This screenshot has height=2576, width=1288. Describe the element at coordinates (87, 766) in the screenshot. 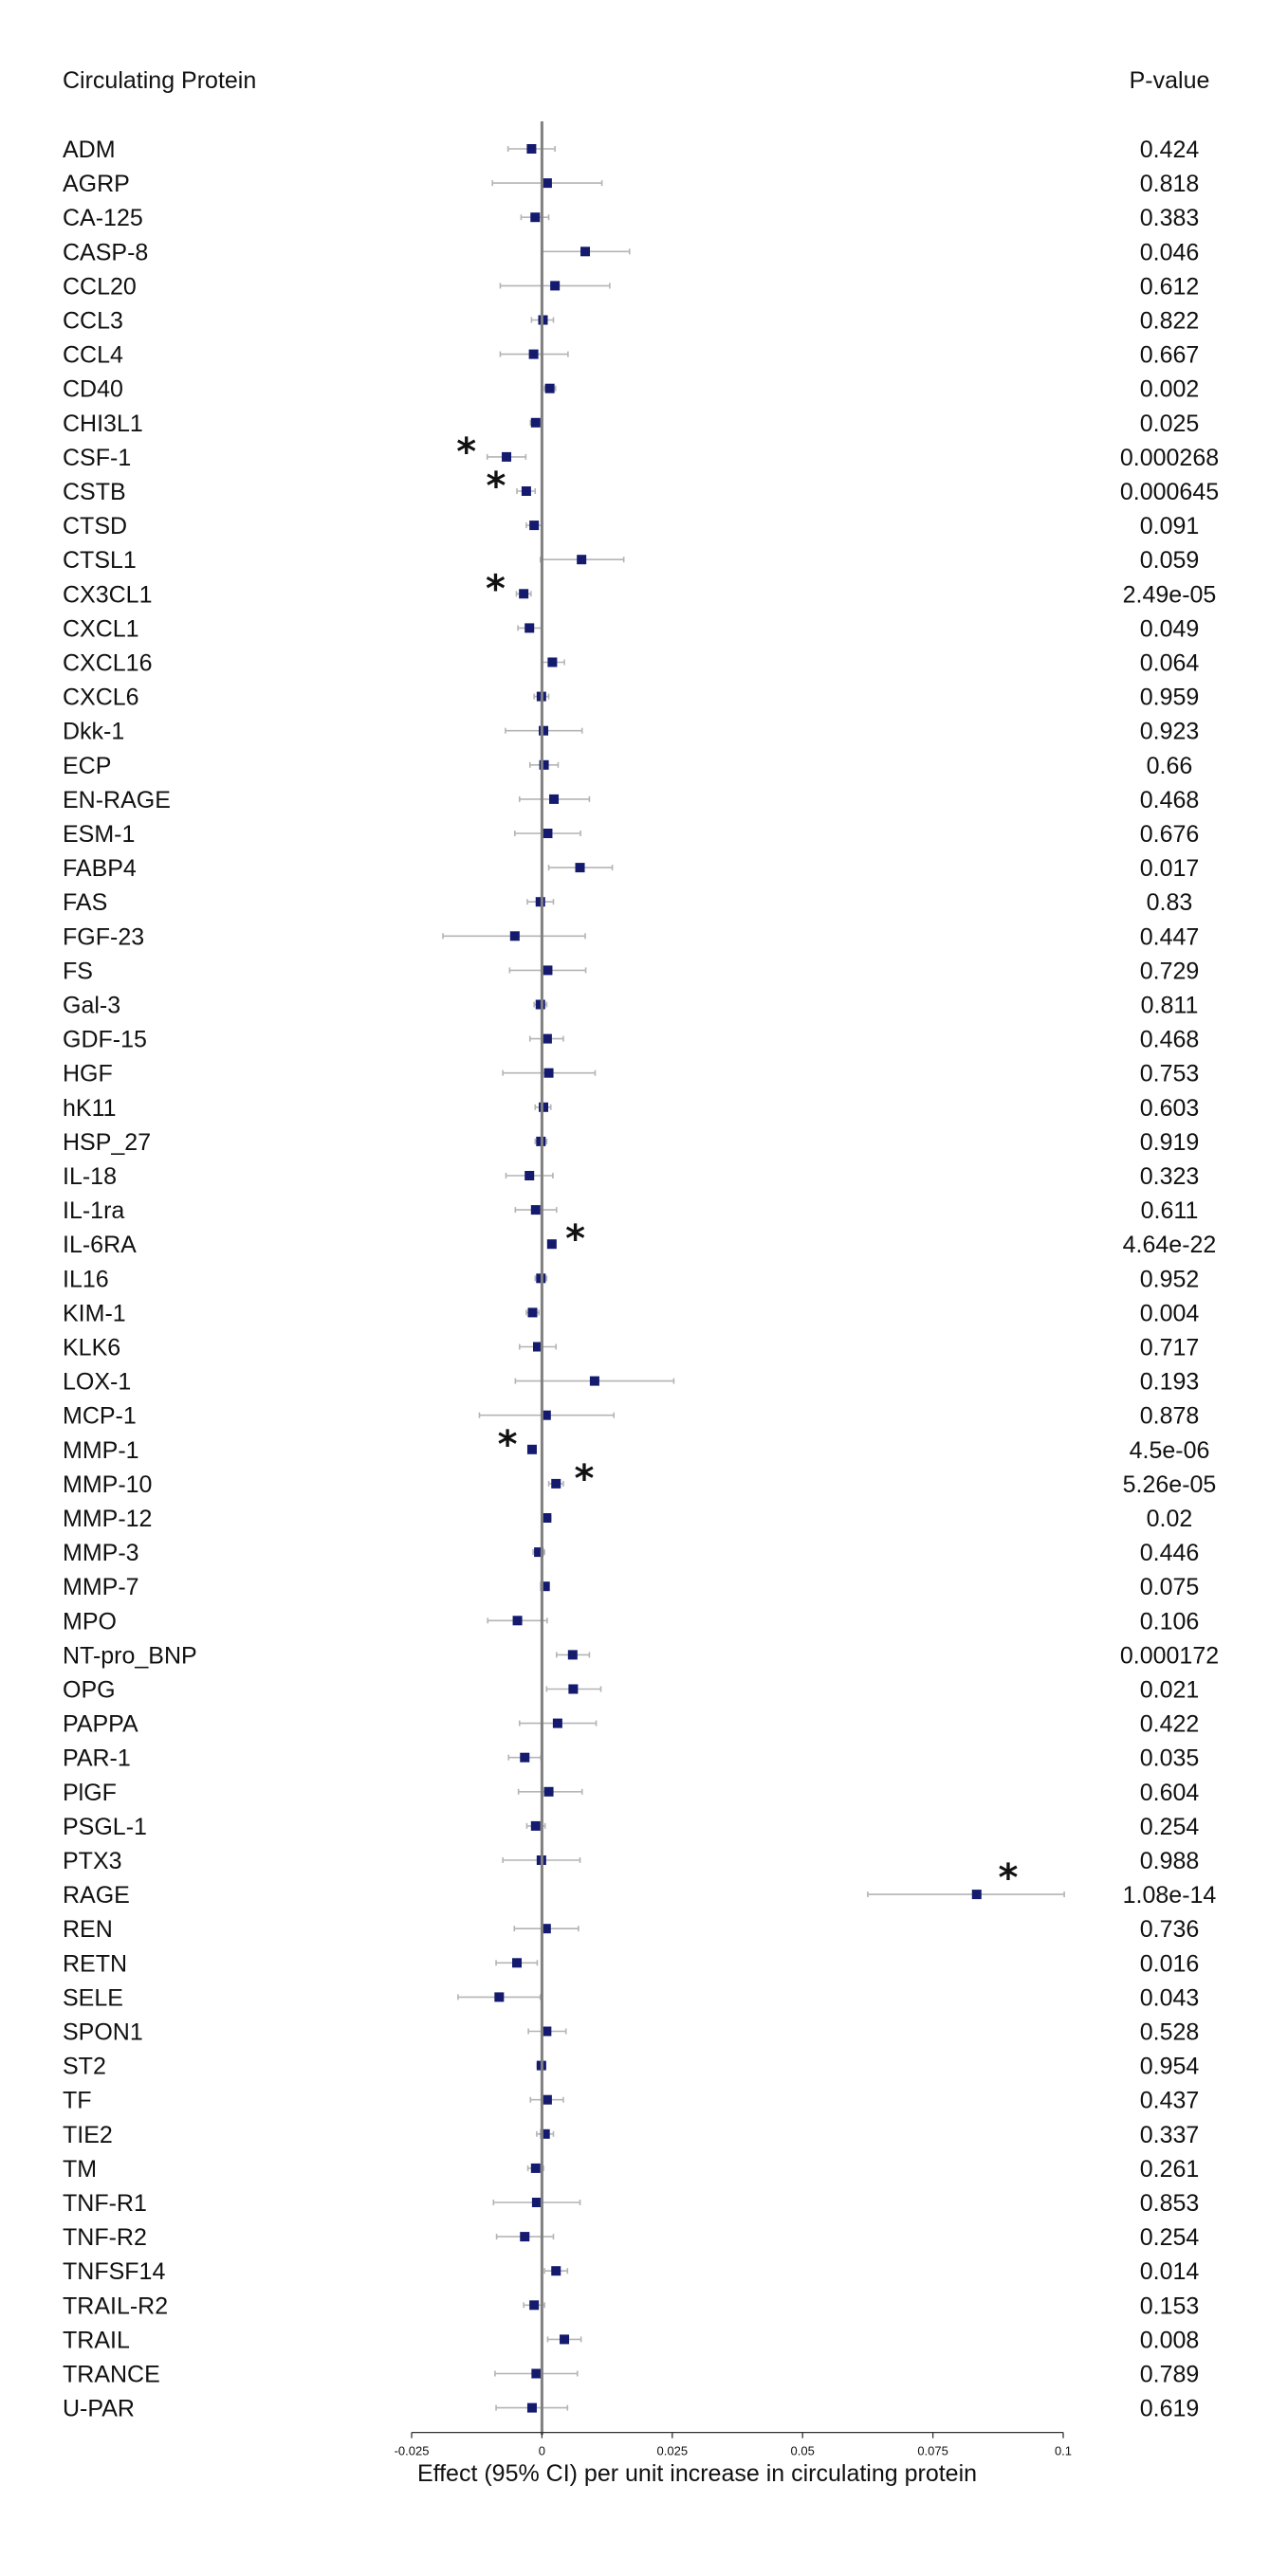

I see `protein-label: ECP` at that location.